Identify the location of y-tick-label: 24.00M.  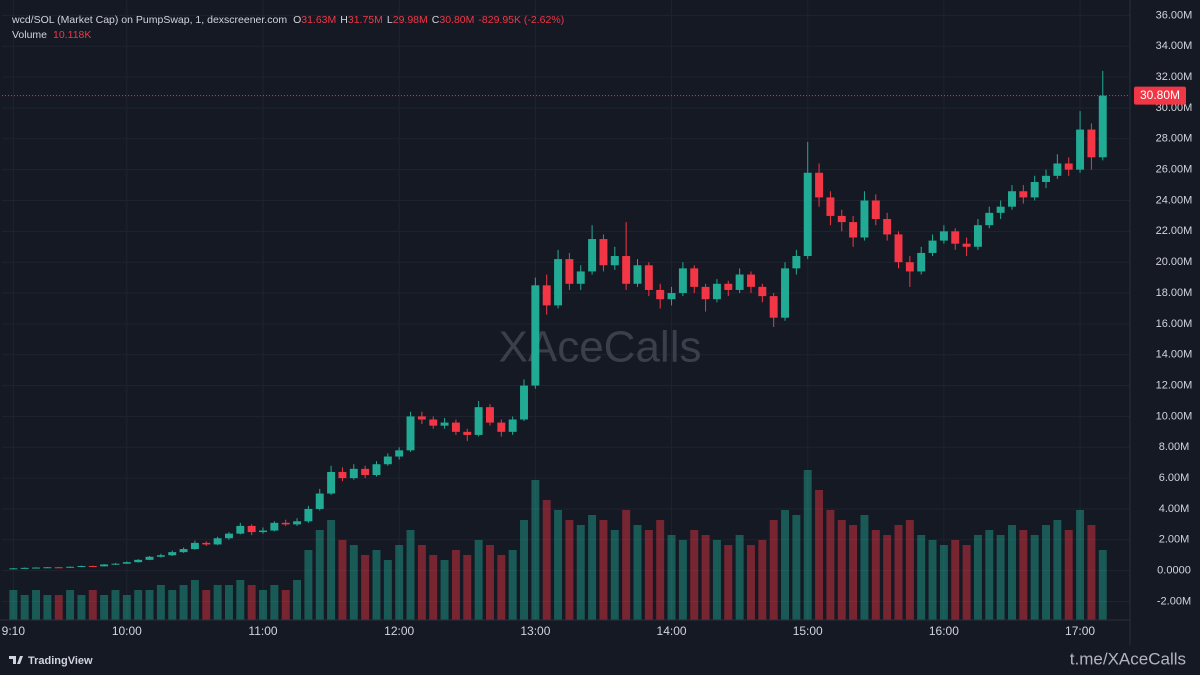
(1174, 200).